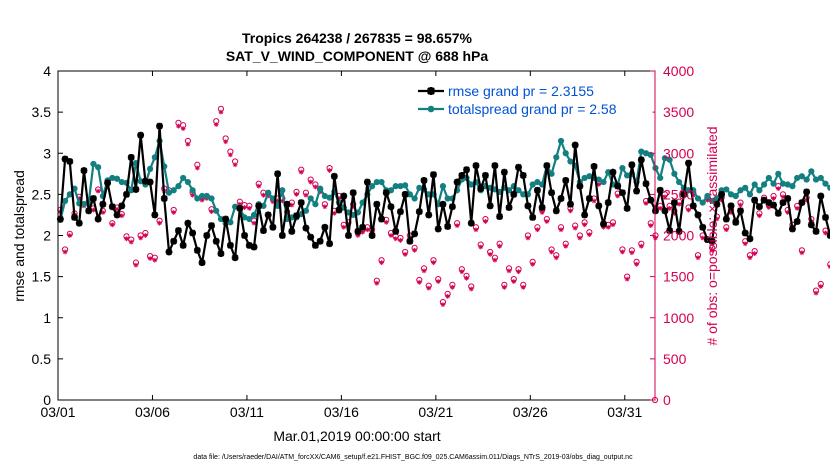  I want to click on x-tick-label: 03/06, so click(152, 412).